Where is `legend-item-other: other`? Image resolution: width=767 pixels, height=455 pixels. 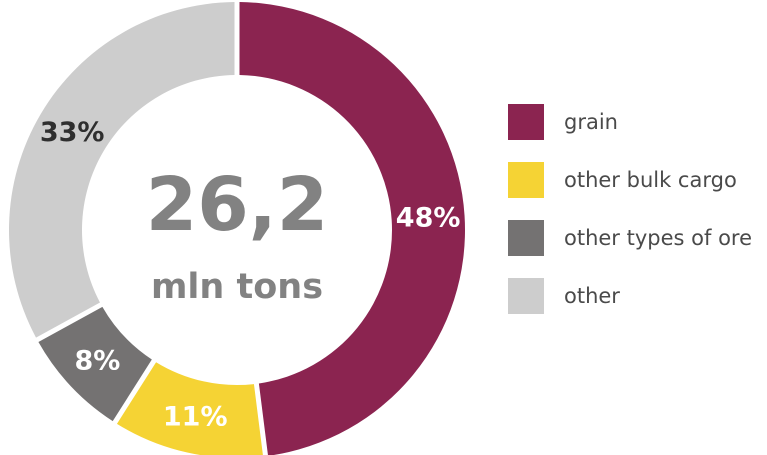 legend-item-other: other is located at coordinates (630, 295).